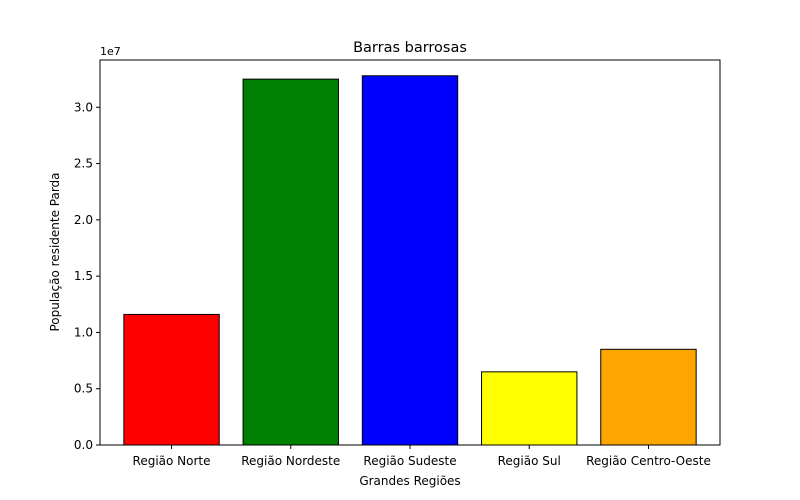 This screenshot has width=800, height=500. I want to click on y-axis-label: População residente Parda, so click(55, 251).